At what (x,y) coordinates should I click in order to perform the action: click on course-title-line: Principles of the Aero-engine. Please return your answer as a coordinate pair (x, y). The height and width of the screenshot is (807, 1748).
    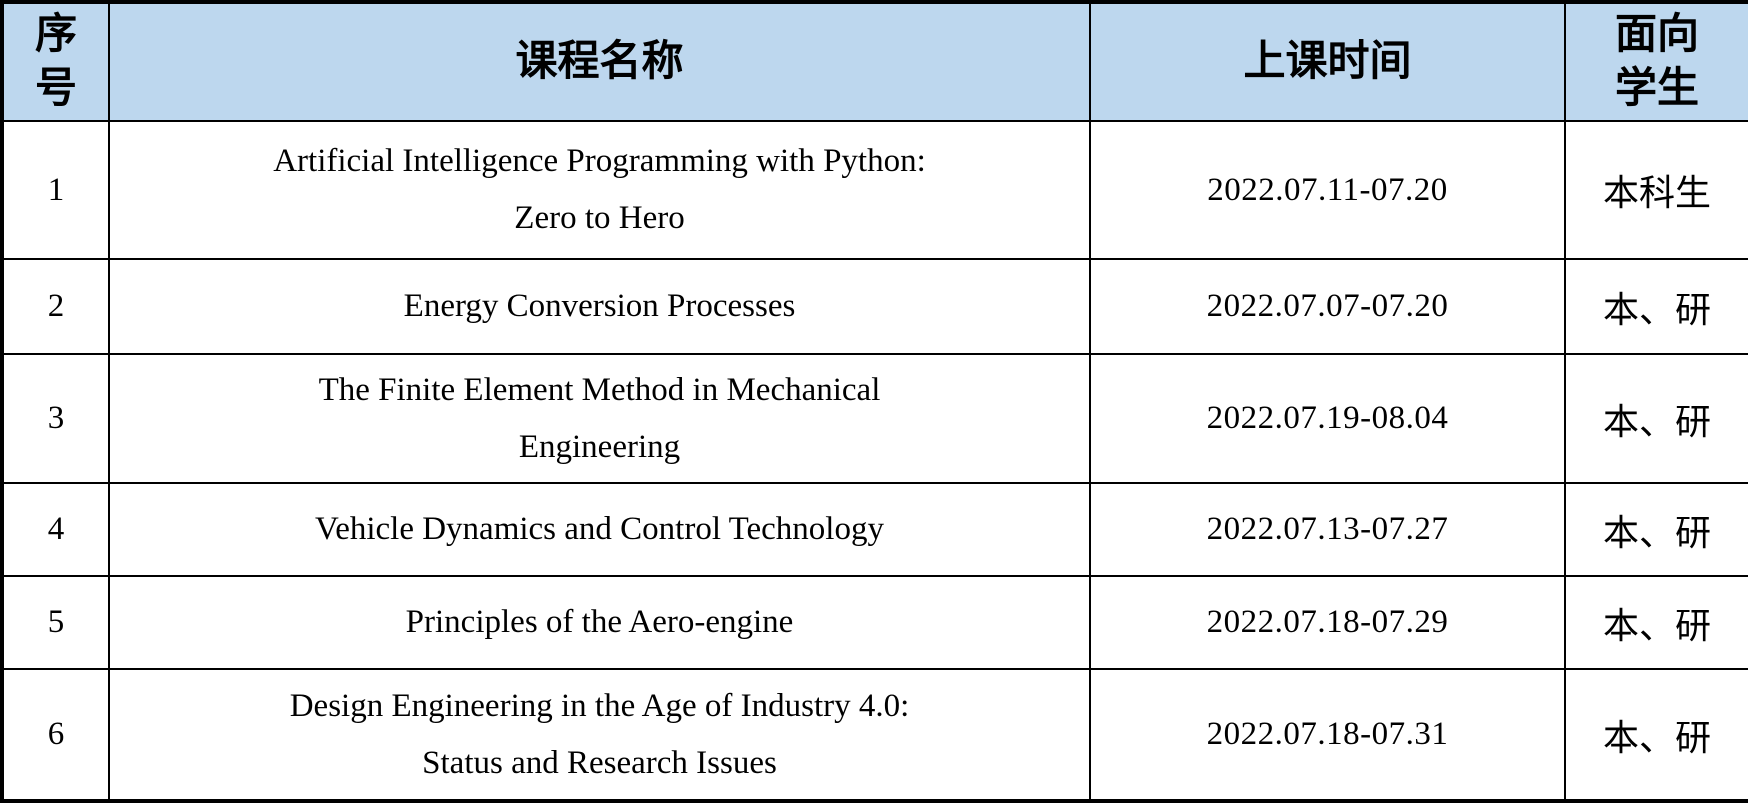
    Looking at the image, I should click on (599, 622).